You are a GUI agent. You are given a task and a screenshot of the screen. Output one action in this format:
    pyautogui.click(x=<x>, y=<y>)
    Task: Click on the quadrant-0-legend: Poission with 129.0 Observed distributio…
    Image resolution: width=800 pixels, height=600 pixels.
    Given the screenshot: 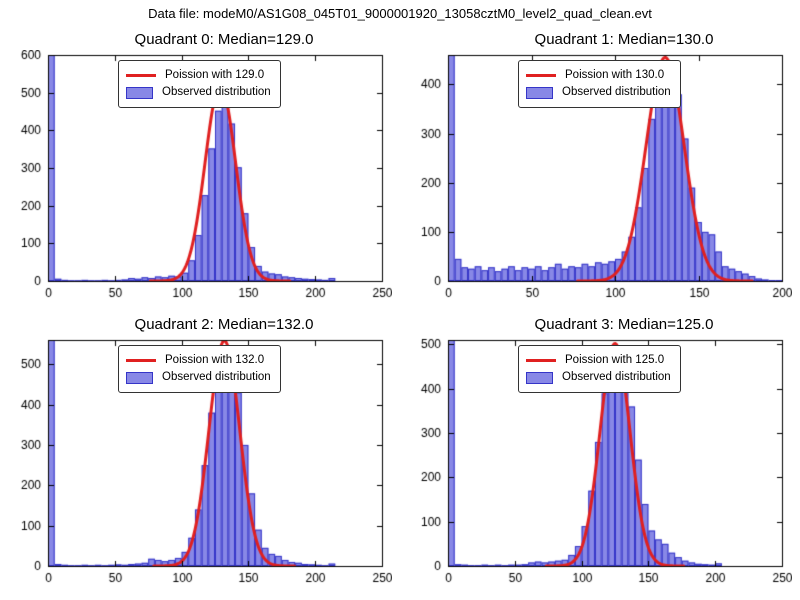 What is the action you would take?
    pyautogui.click(x=199, y=84)
    